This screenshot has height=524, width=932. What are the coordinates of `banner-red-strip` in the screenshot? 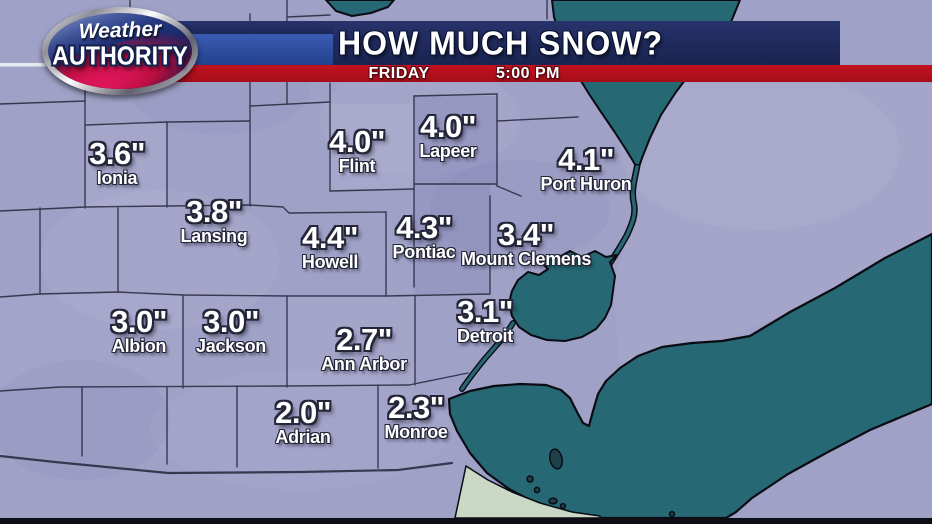 It's located at (541, 73).